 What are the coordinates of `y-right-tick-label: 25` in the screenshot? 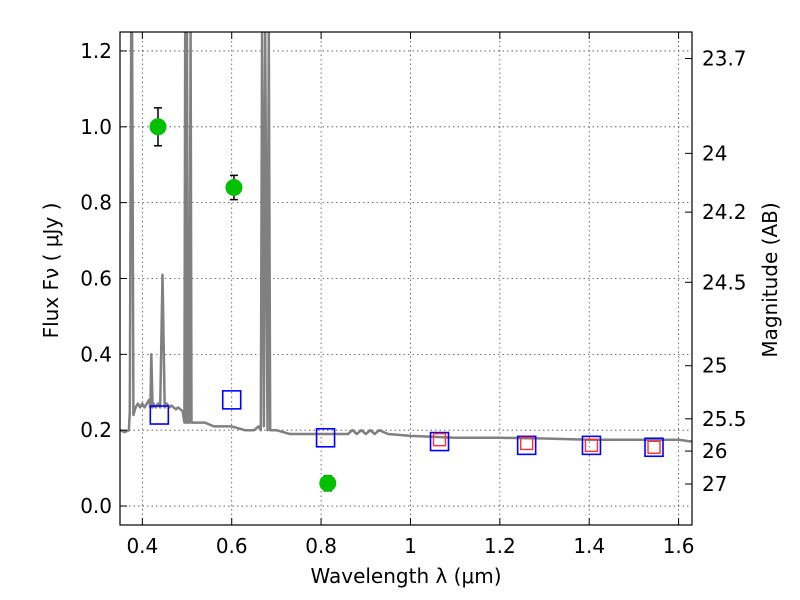 It's located at (714, 366).